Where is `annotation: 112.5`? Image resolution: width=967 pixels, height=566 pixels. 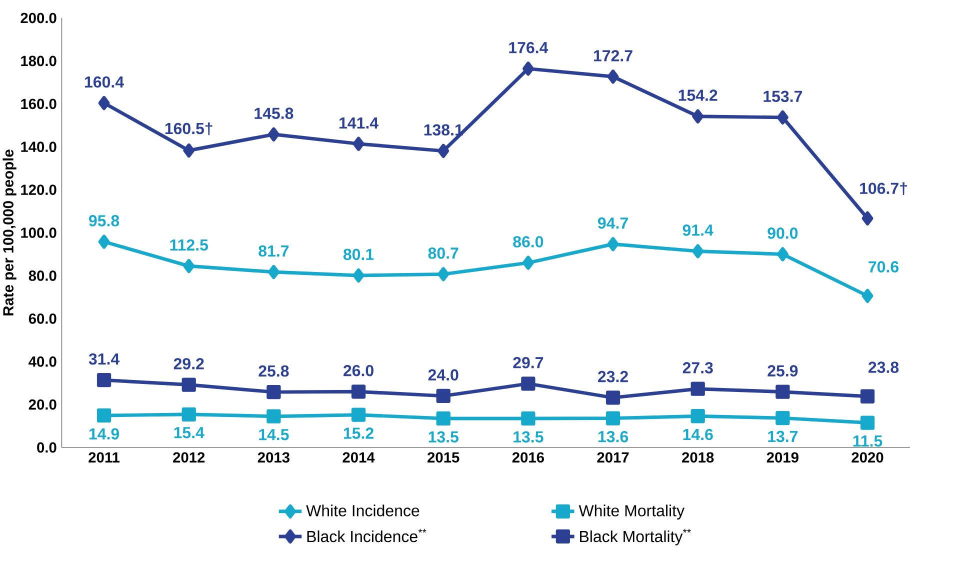 annotation: 112.5 is located at coordinates (189, 245).